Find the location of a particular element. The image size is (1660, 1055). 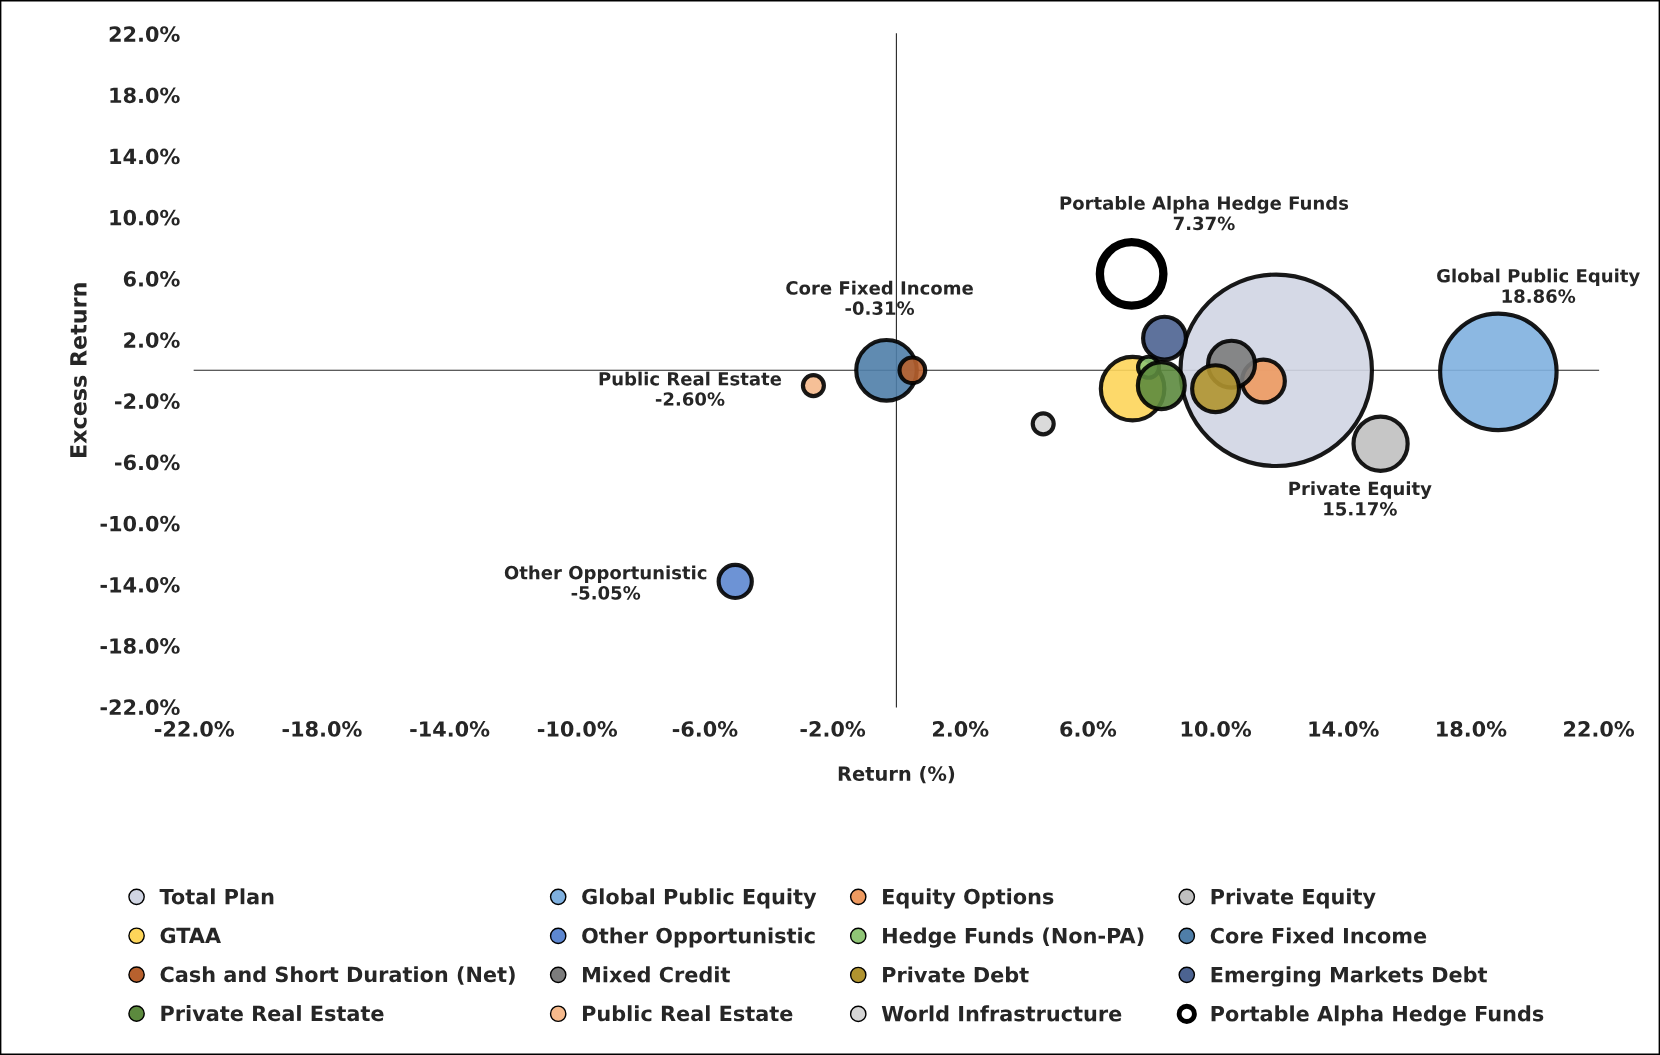

legend-label: Private Equity is located at coordinates (1293, 898).